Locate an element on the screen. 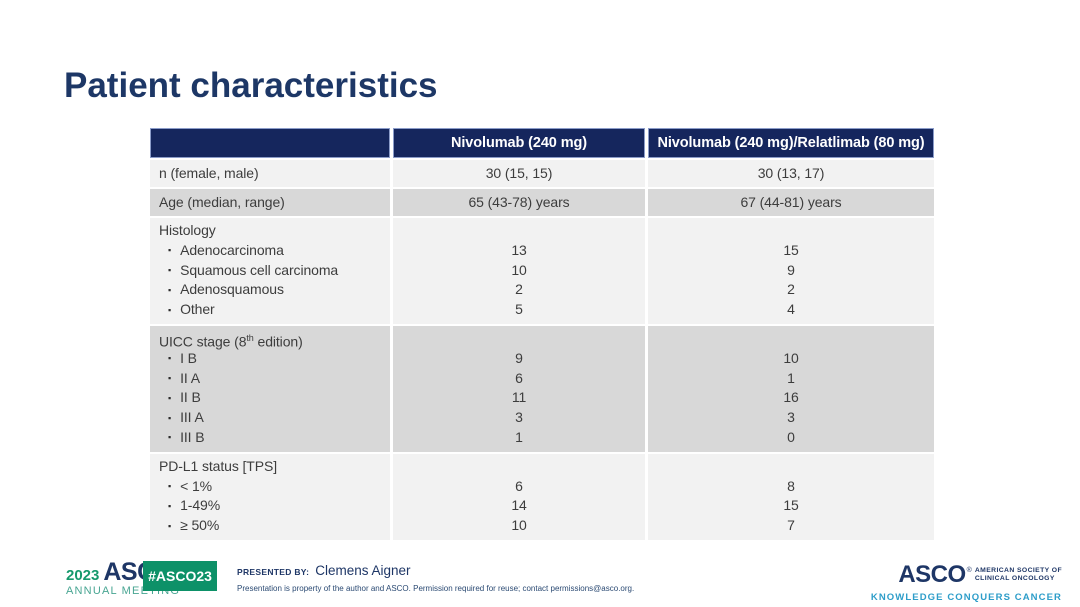 This screenshot has height=607, width=1080. section-value: 16 is located at coordinates (791, 397).